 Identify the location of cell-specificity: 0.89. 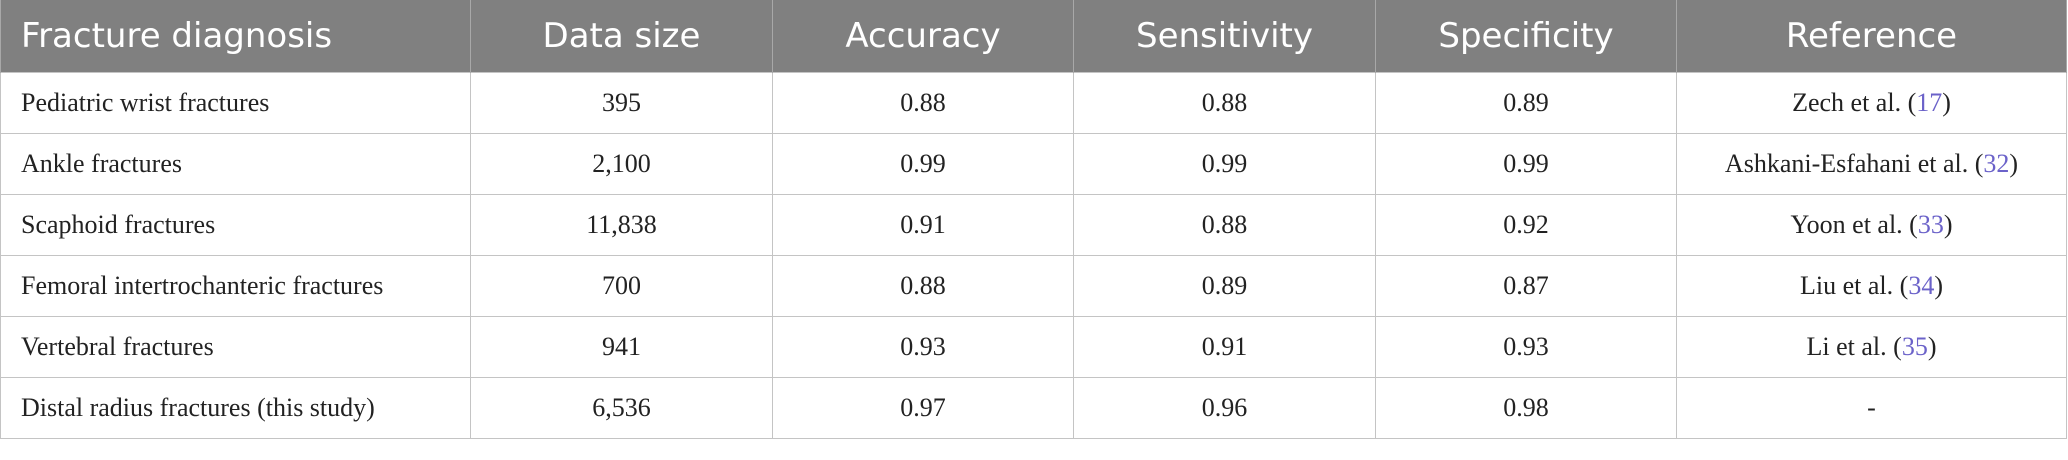
(1526, 103).